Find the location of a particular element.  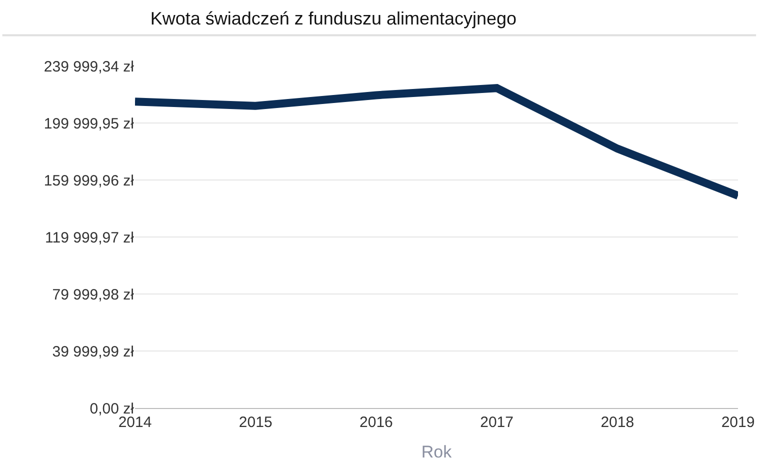

x-tick-label: 2019 is located at coordinates (738, 422).